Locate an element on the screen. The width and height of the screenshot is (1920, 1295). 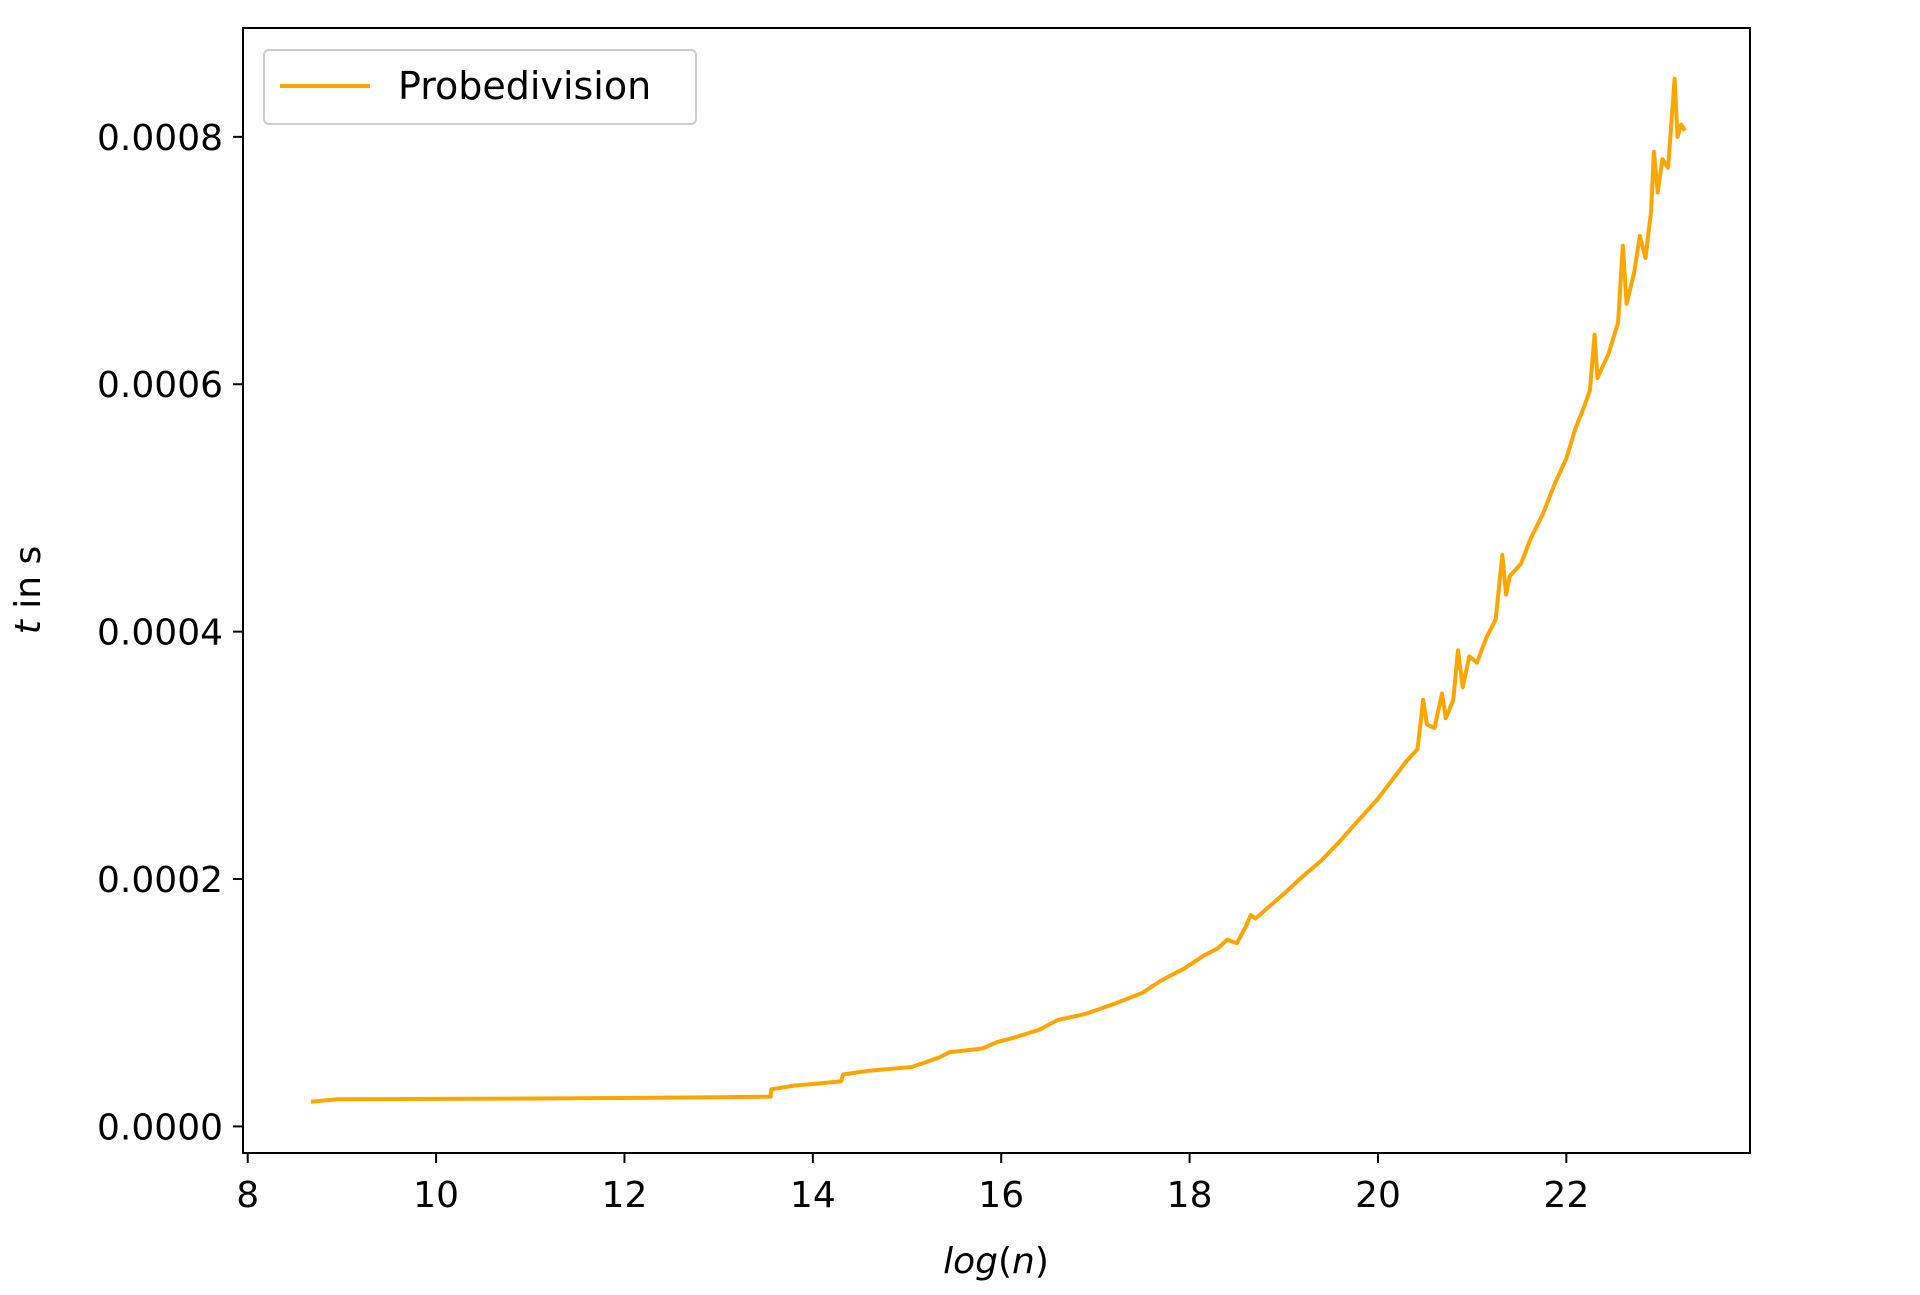
legend-label-probedivision: Probedivision is located at coordinates (524, 86).